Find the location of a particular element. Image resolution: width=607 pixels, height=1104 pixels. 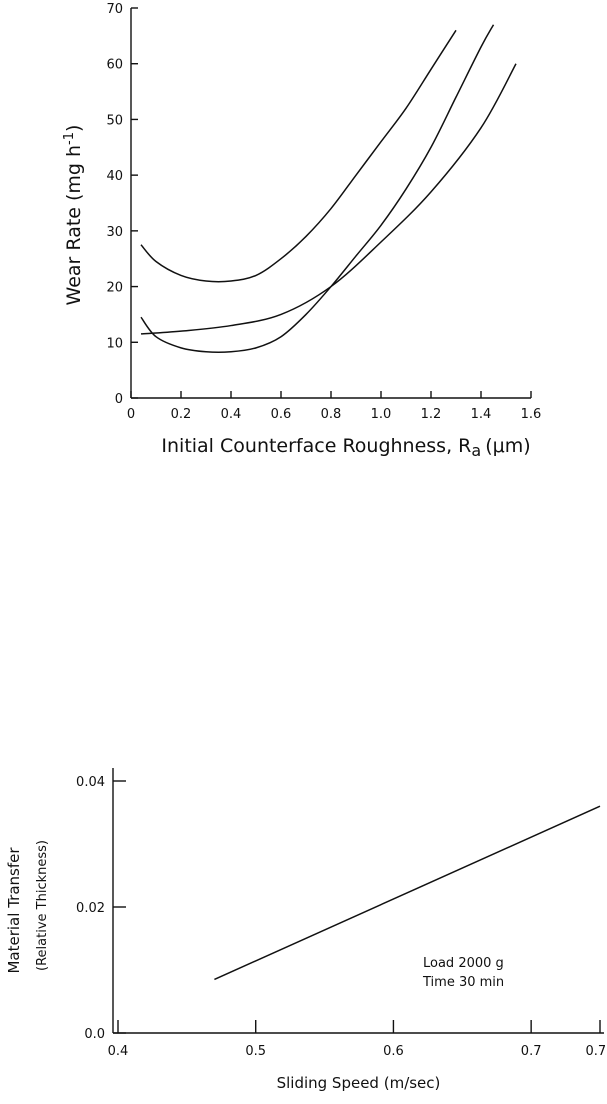

chart2-x-ticks: 0.4 0.5 0.6 0.7 0.75 is located at coordinates (357, 1039).